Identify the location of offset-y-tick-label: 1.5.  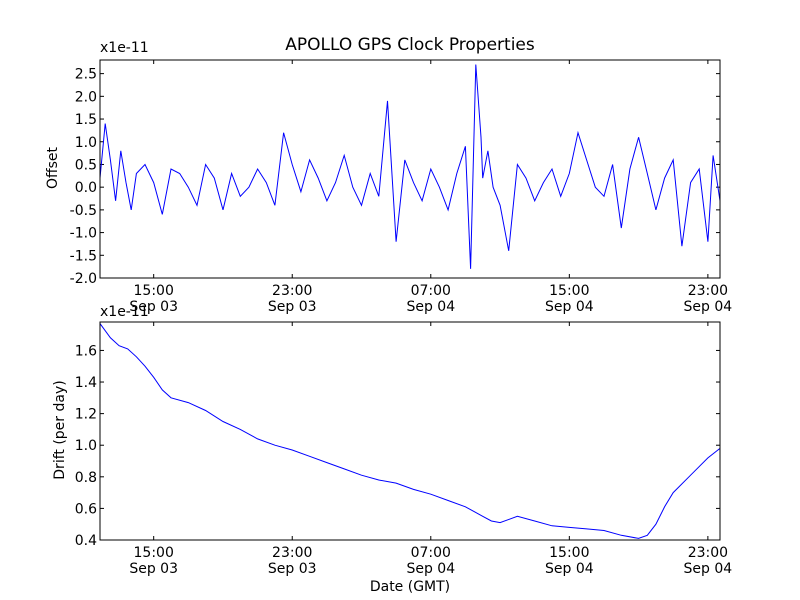
(86, 120).